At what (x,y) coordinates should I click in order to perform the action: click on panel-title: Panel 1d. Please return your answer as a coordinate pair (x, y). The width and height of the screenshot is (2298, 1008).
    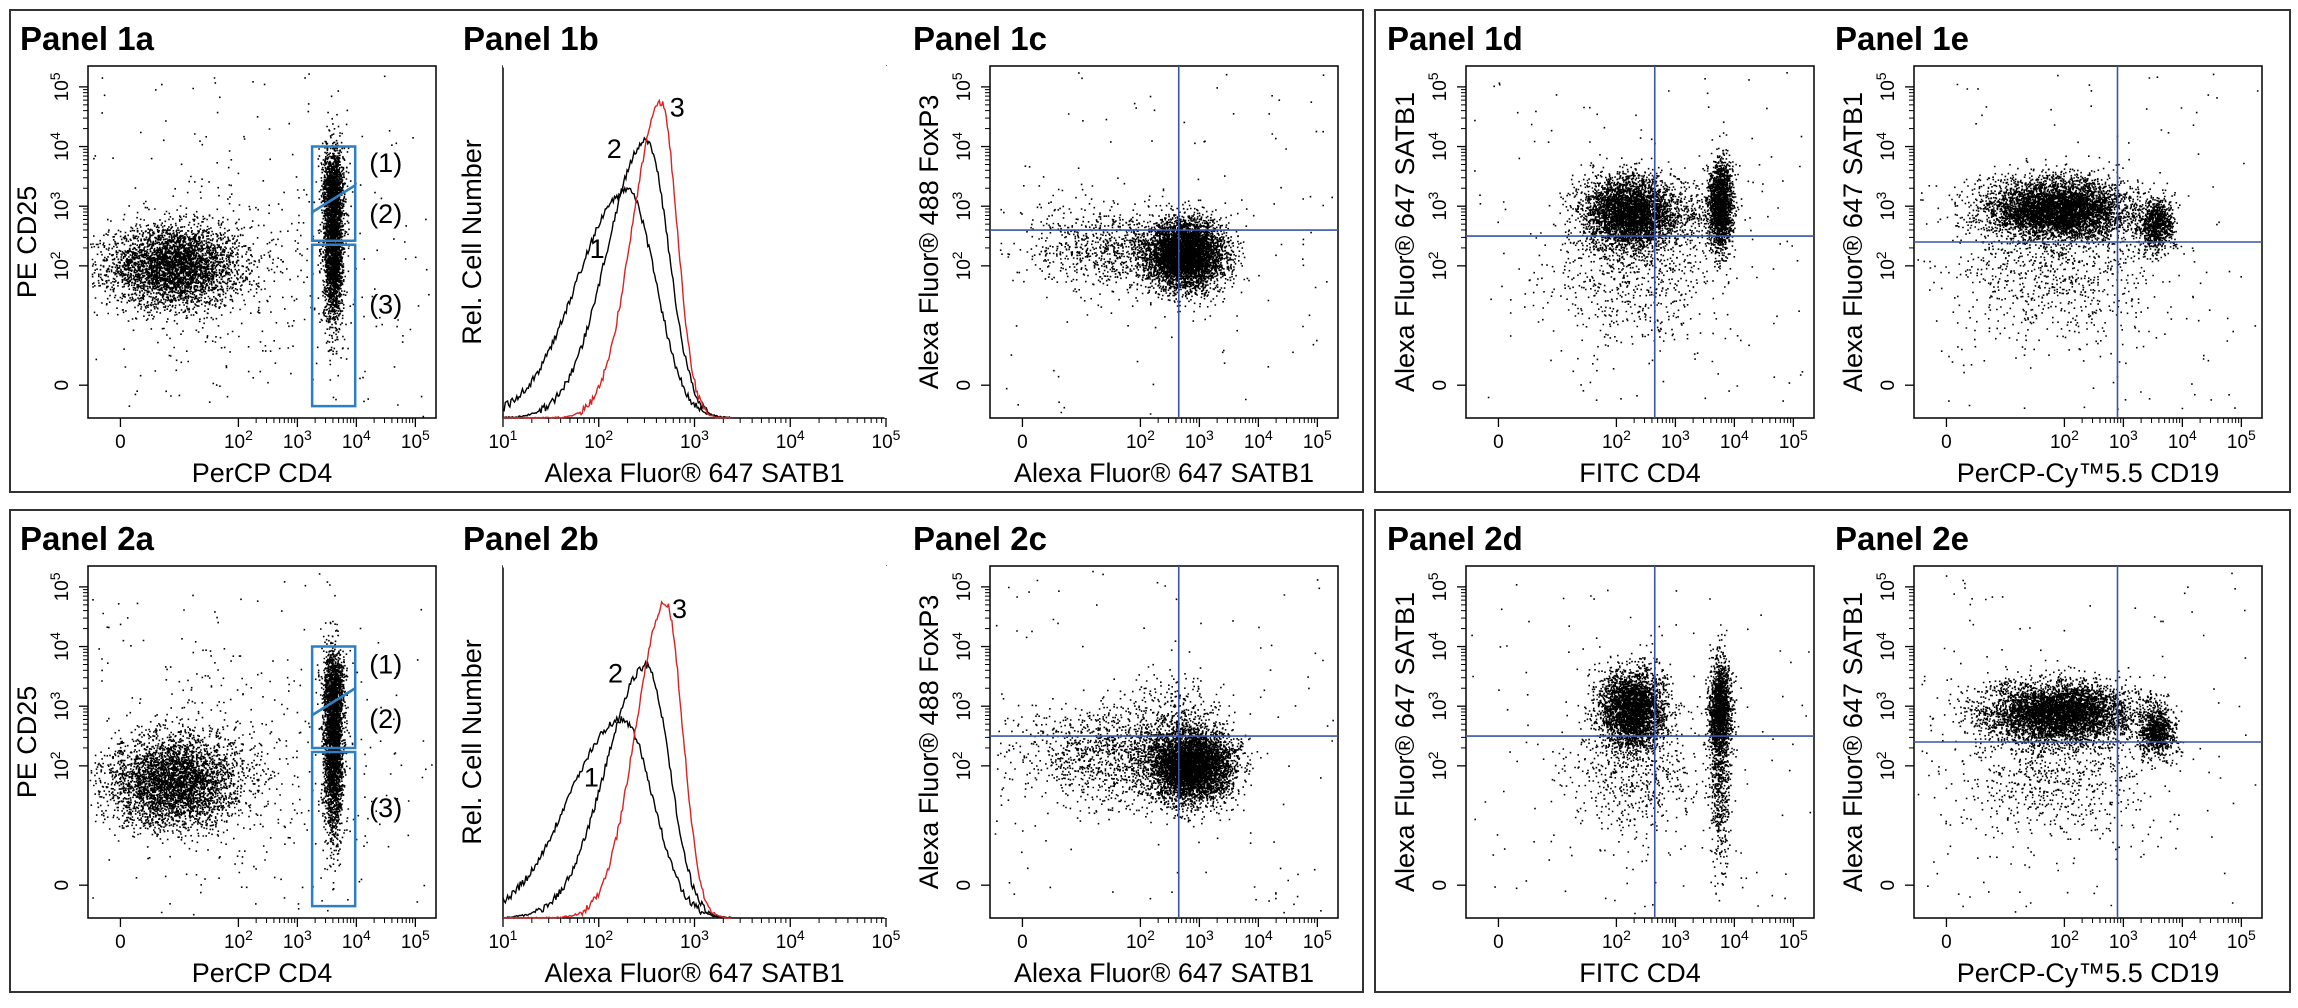
    Looking at the image, I should click on (1455, 38).